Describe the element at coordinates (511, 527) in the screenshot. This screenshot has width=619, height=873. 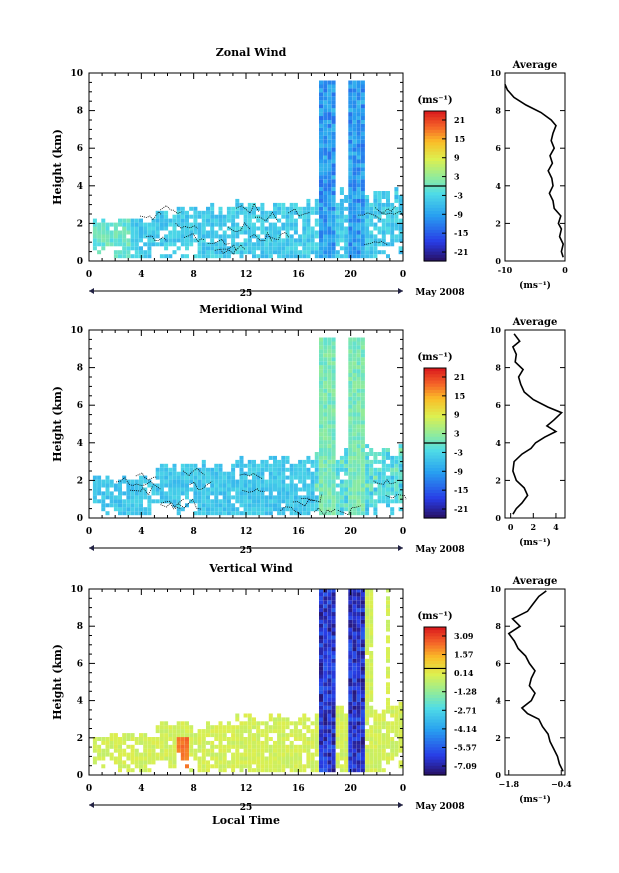
I see `profile-x-tick-label: 0` at that location.